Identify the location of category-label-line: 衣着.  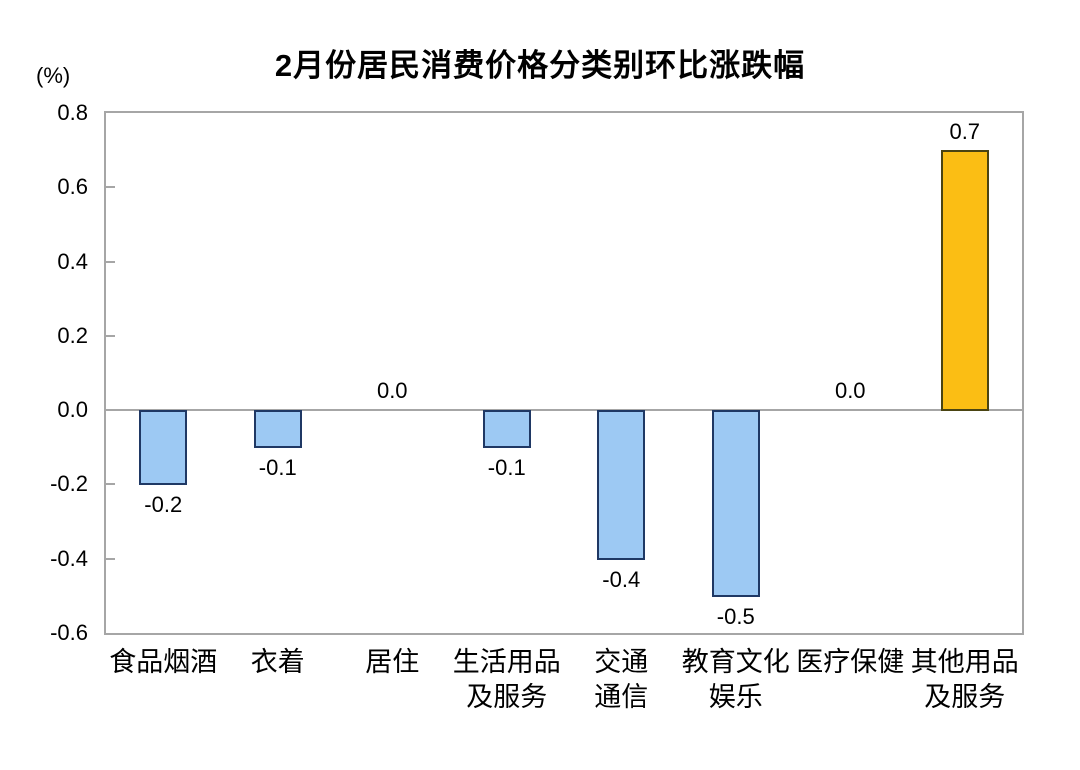
(277, 662).